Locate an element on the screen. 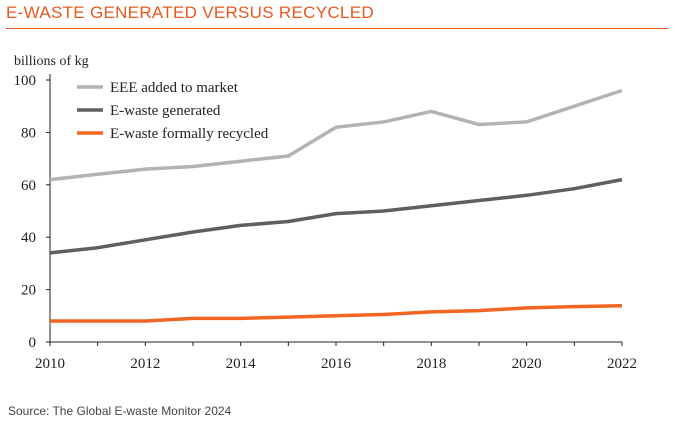  source-note: Source: The Global E-waste Monitor 2024 is located at coordinates (120, 411).